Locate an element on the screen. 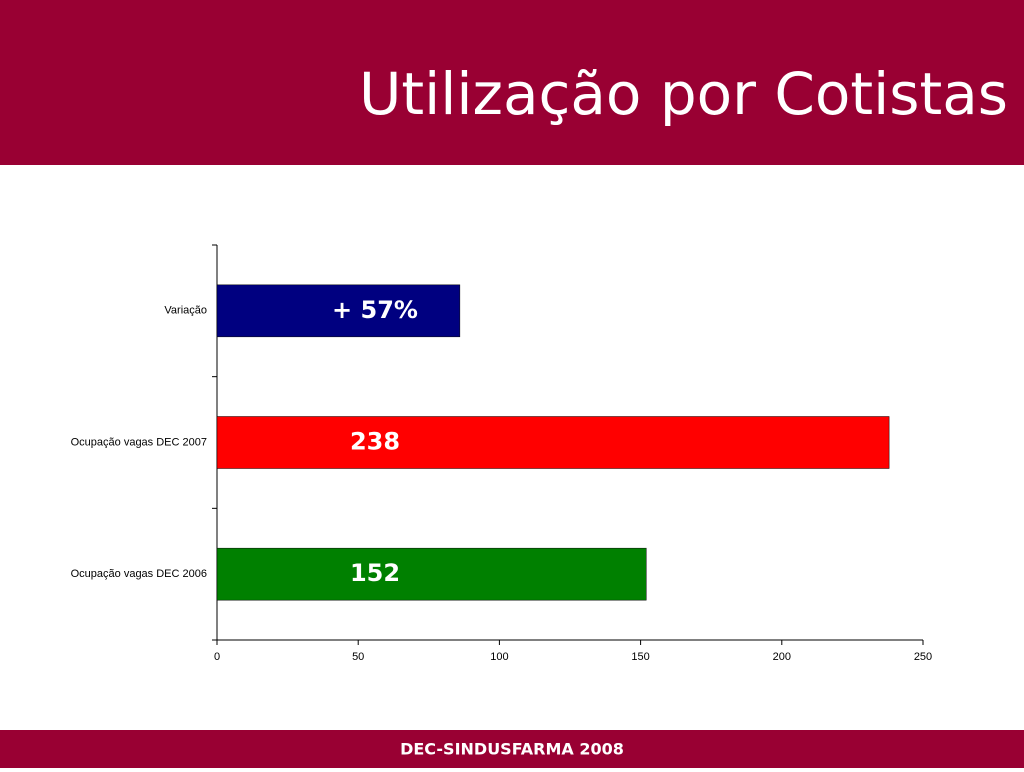 Image resolution: width=1024 pixels, height=772 pixels. y-tick-label: Ocupação vagas DEC 2006 is located at coordinates (139, 574).